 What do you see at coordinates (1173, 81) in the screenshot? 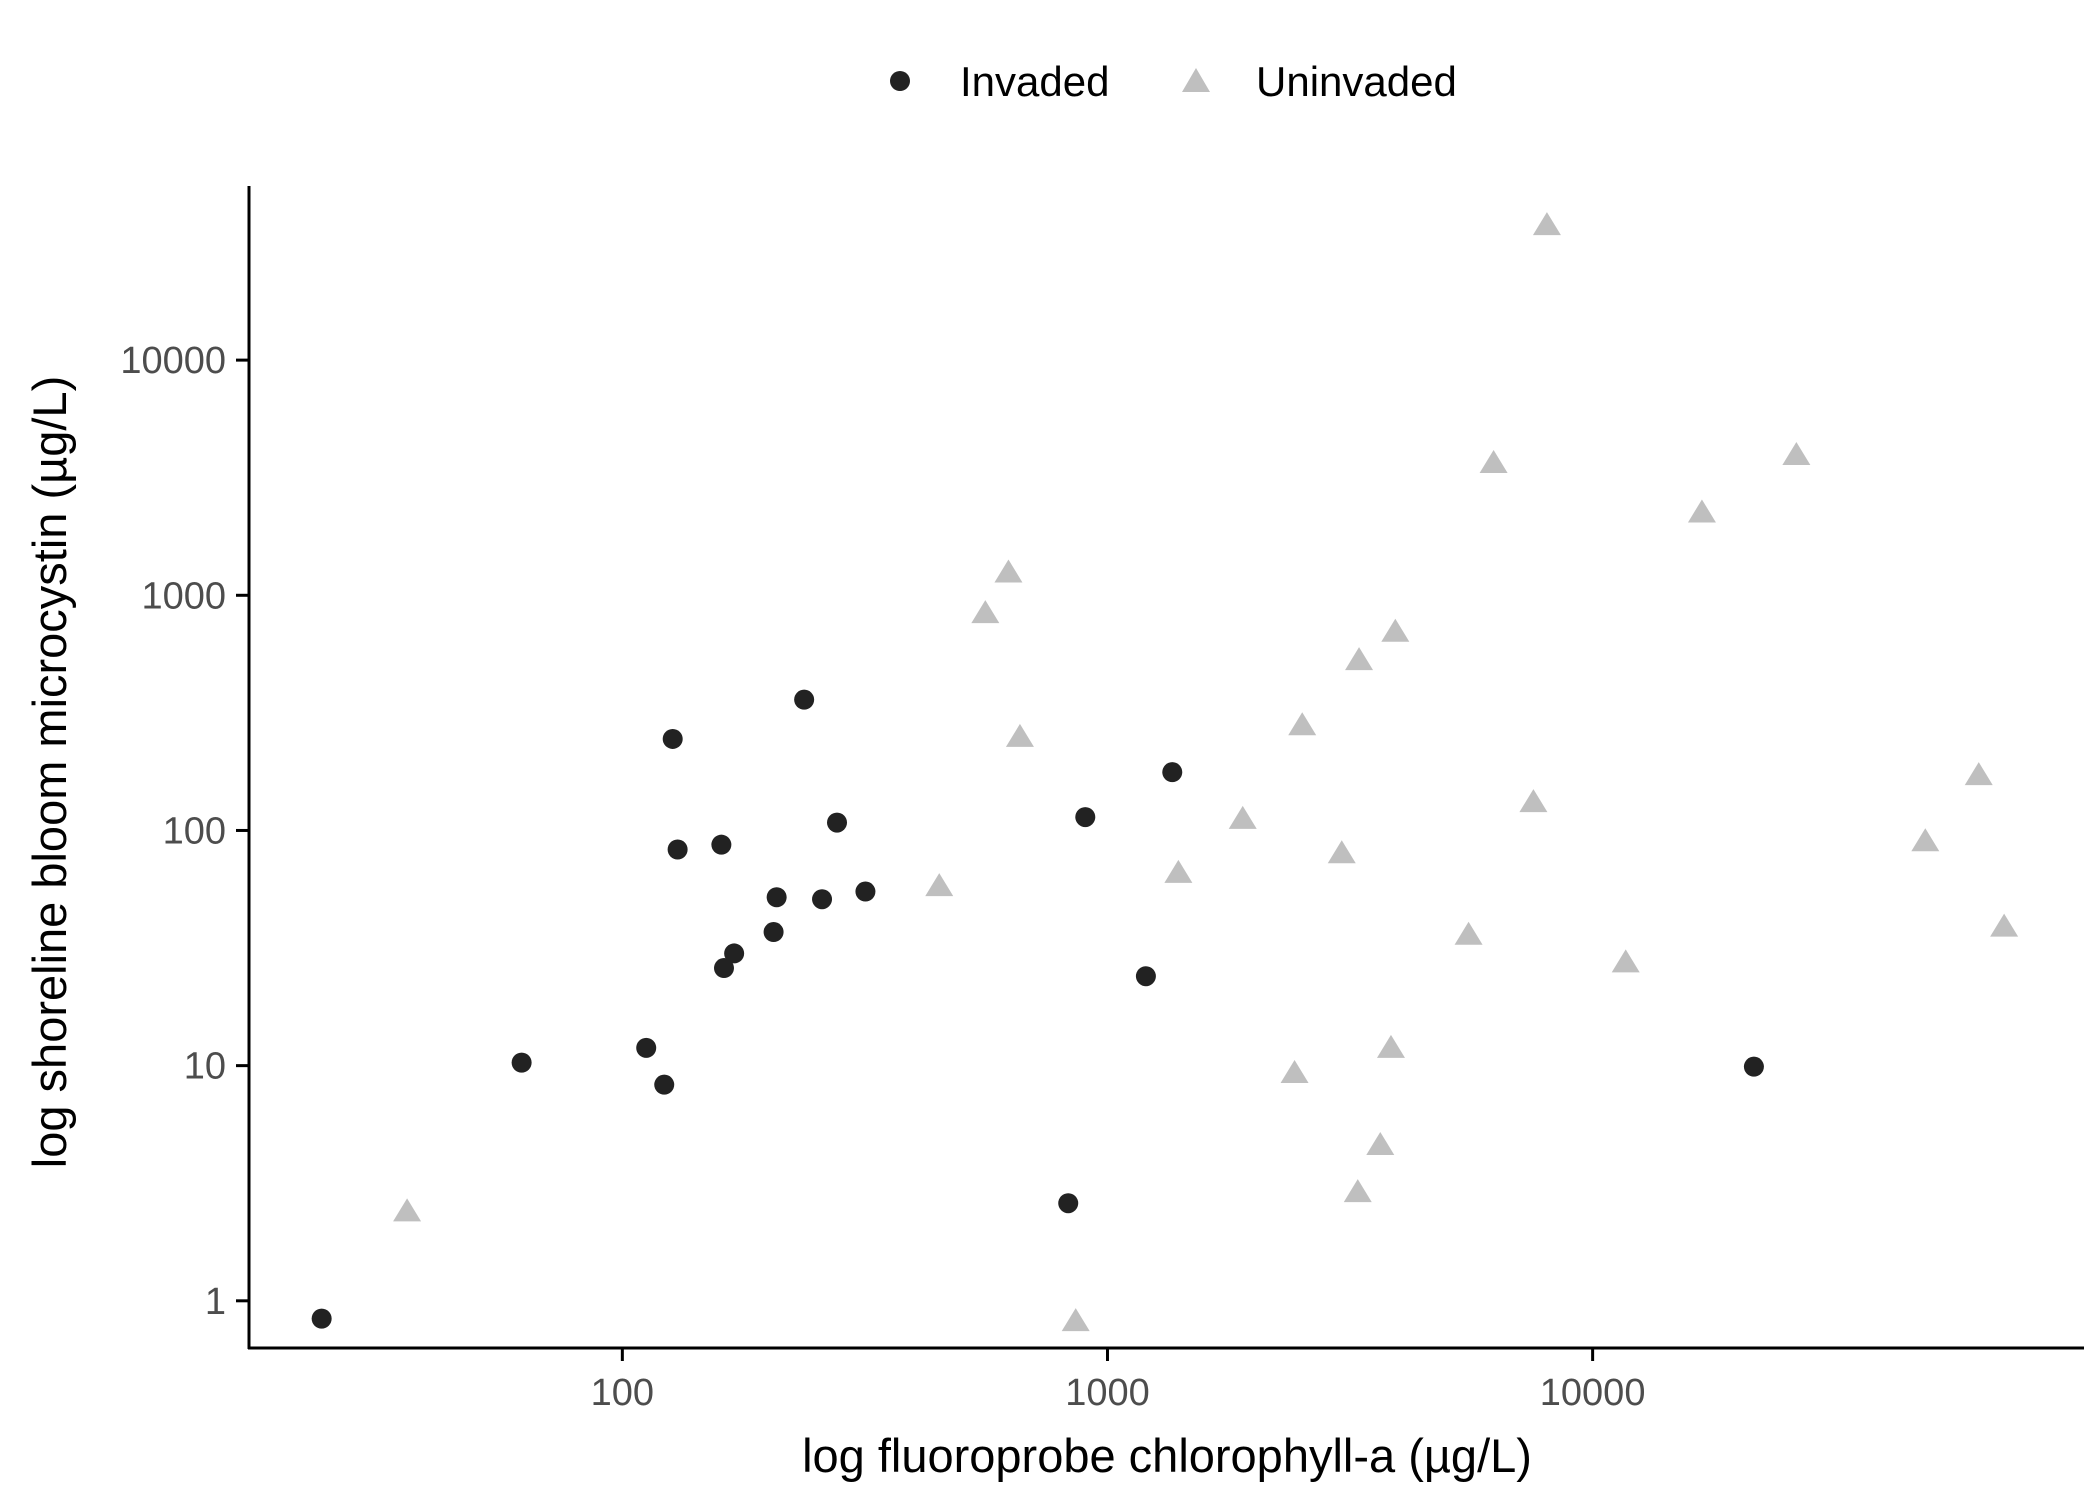
I see `legend: Invaded Uninvaded` at bounding box center [1173, 81].